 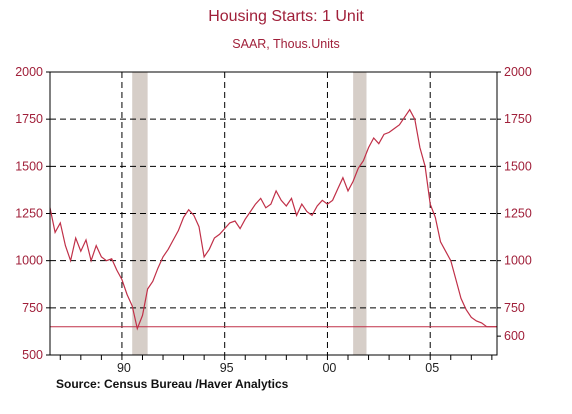 What do you see at coordinates (518, 214) in the screenshot?
I see `ytick-label-right: 1250` at bounding box center [518, 214].